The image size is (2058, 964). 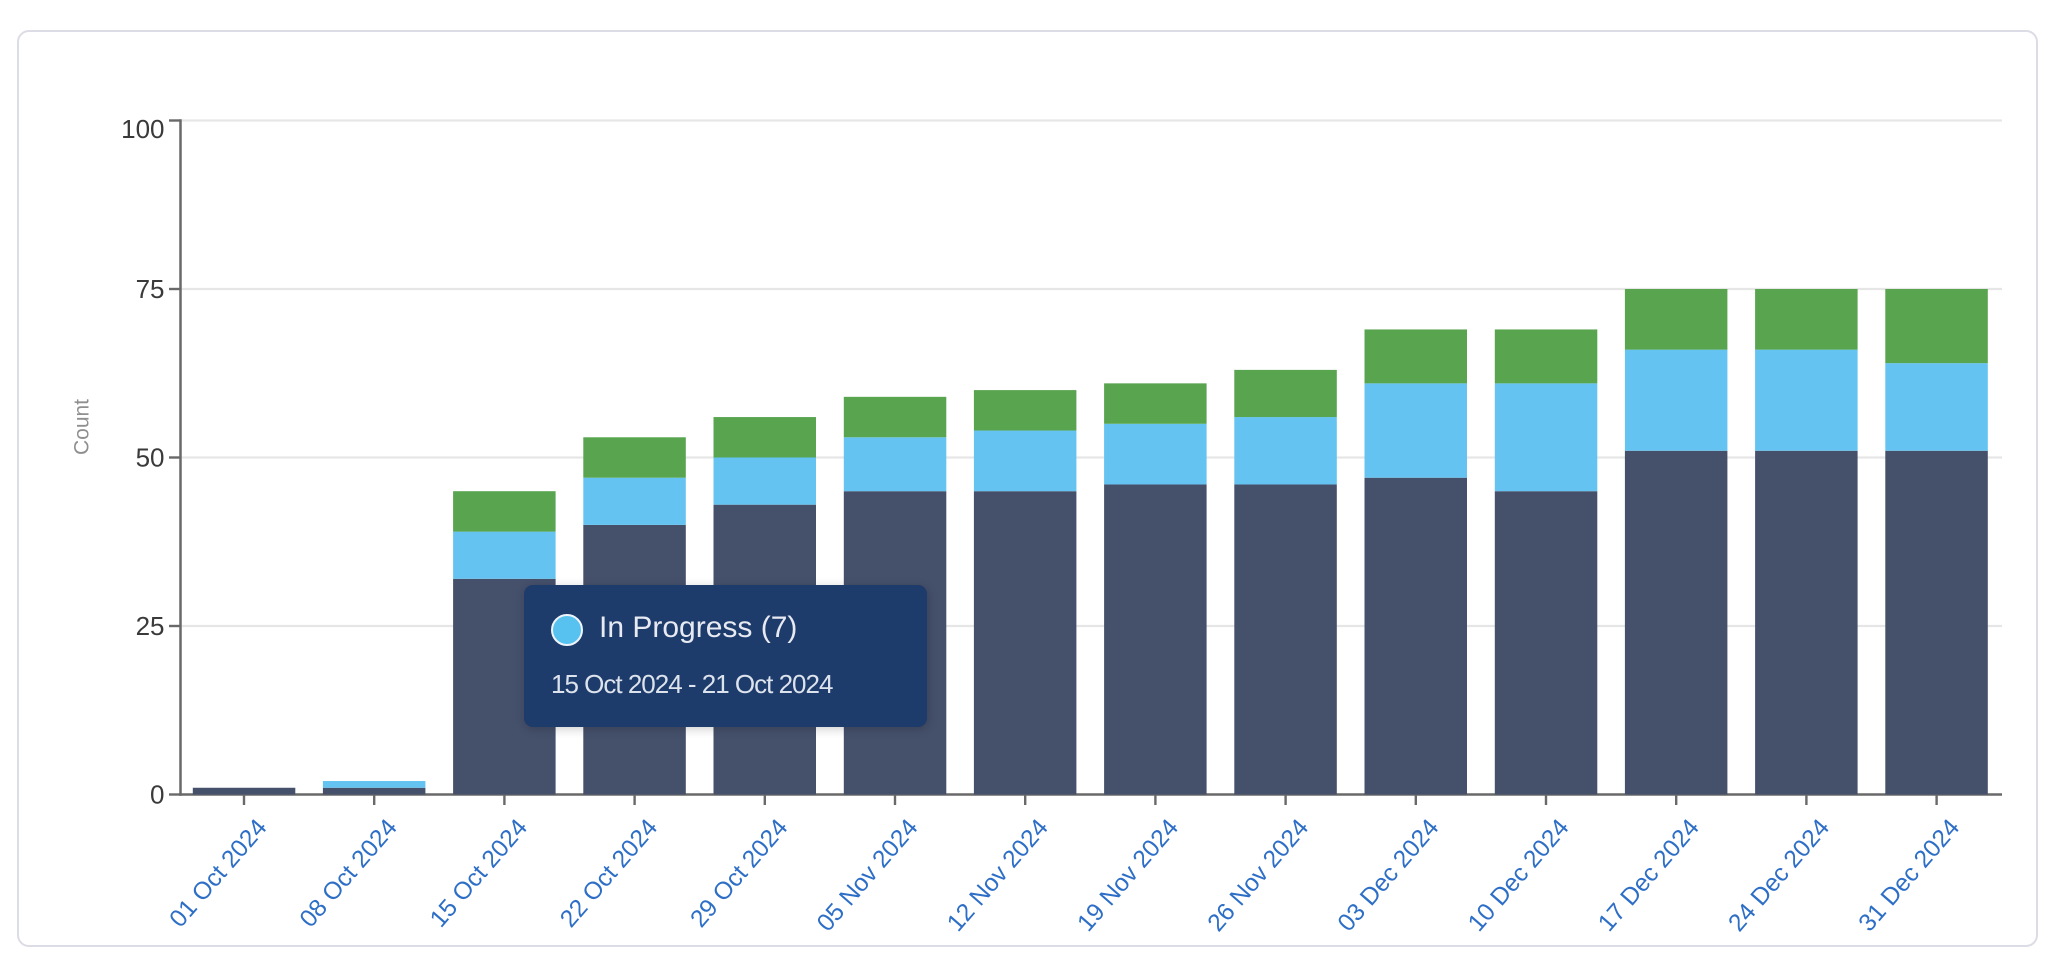 I want to click on svg-text: 31 Dec 2024, so click(x=1910, y=875).